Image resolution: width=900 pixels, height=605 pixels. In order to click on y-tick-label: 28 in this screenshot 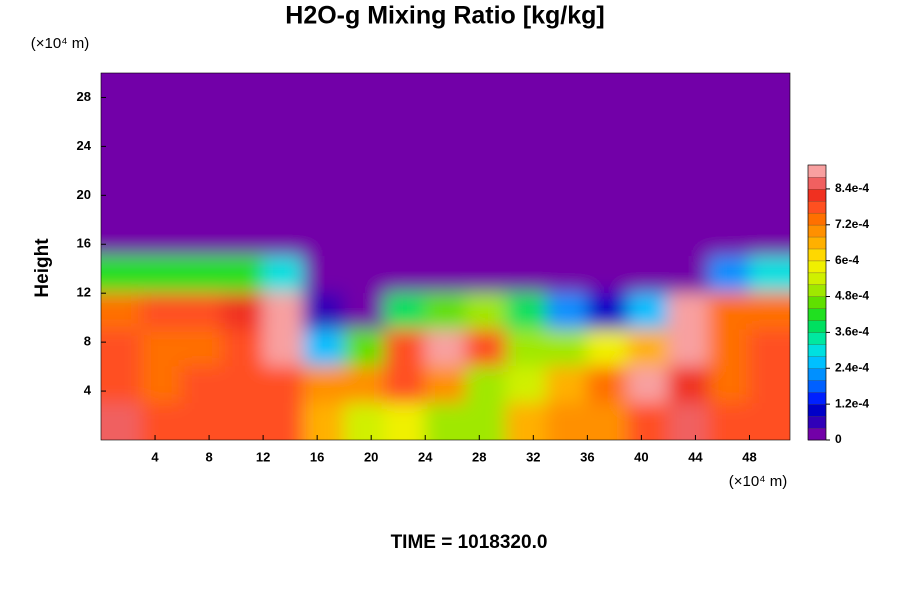, I will do `click(84, 96)`.